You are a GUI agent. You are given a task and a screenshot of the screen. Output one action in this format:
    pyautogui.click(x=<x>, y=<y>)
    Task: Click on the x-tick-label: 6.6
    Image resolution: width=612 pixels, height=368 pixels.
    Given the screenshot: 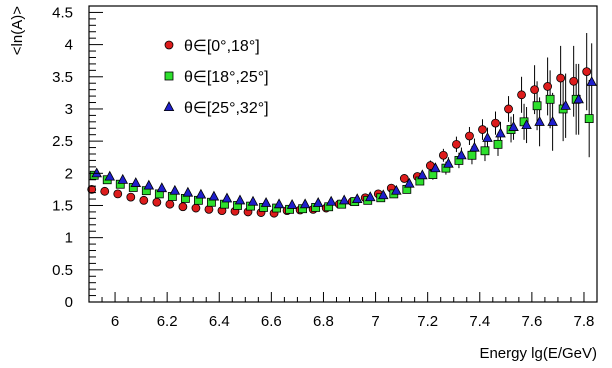 What is the action you would take?
    pyautogui.click(x=271, y=321)
    